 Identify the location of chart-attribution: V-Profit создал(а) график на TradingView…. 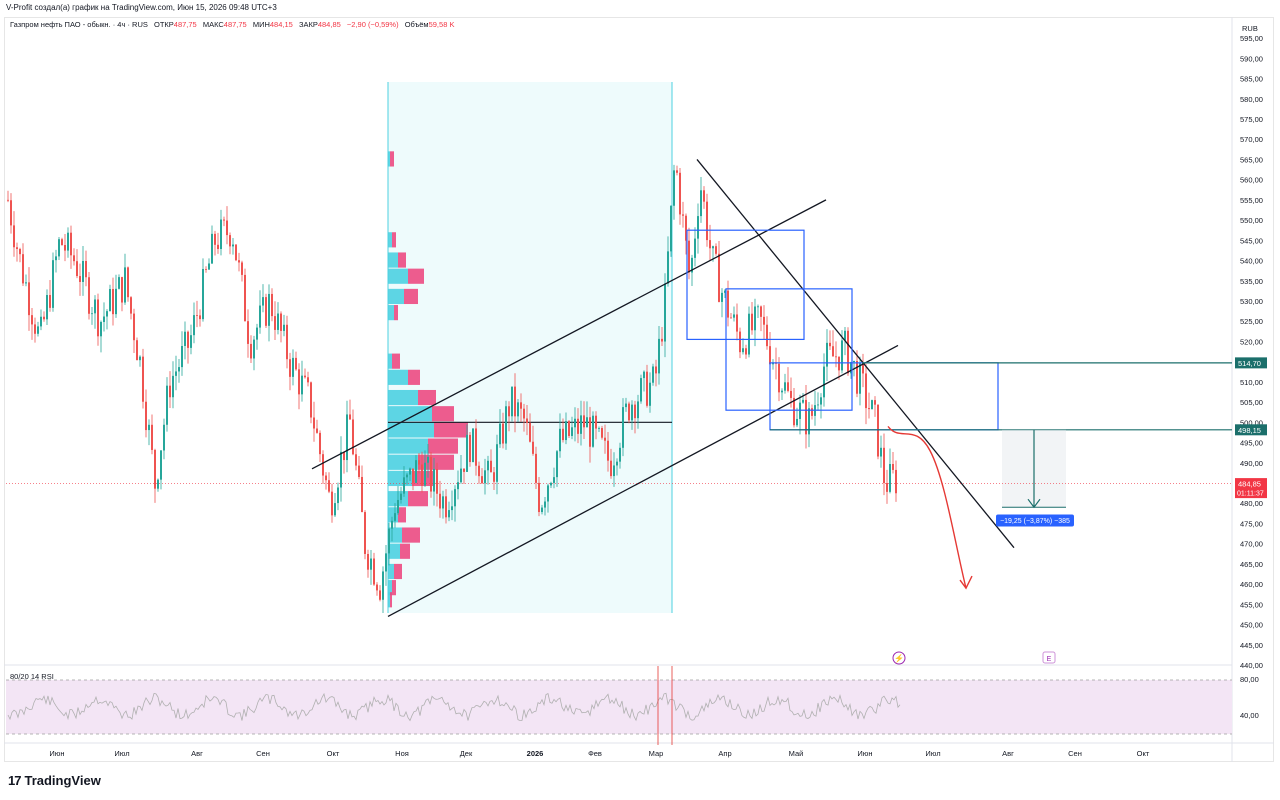
(141, 7).